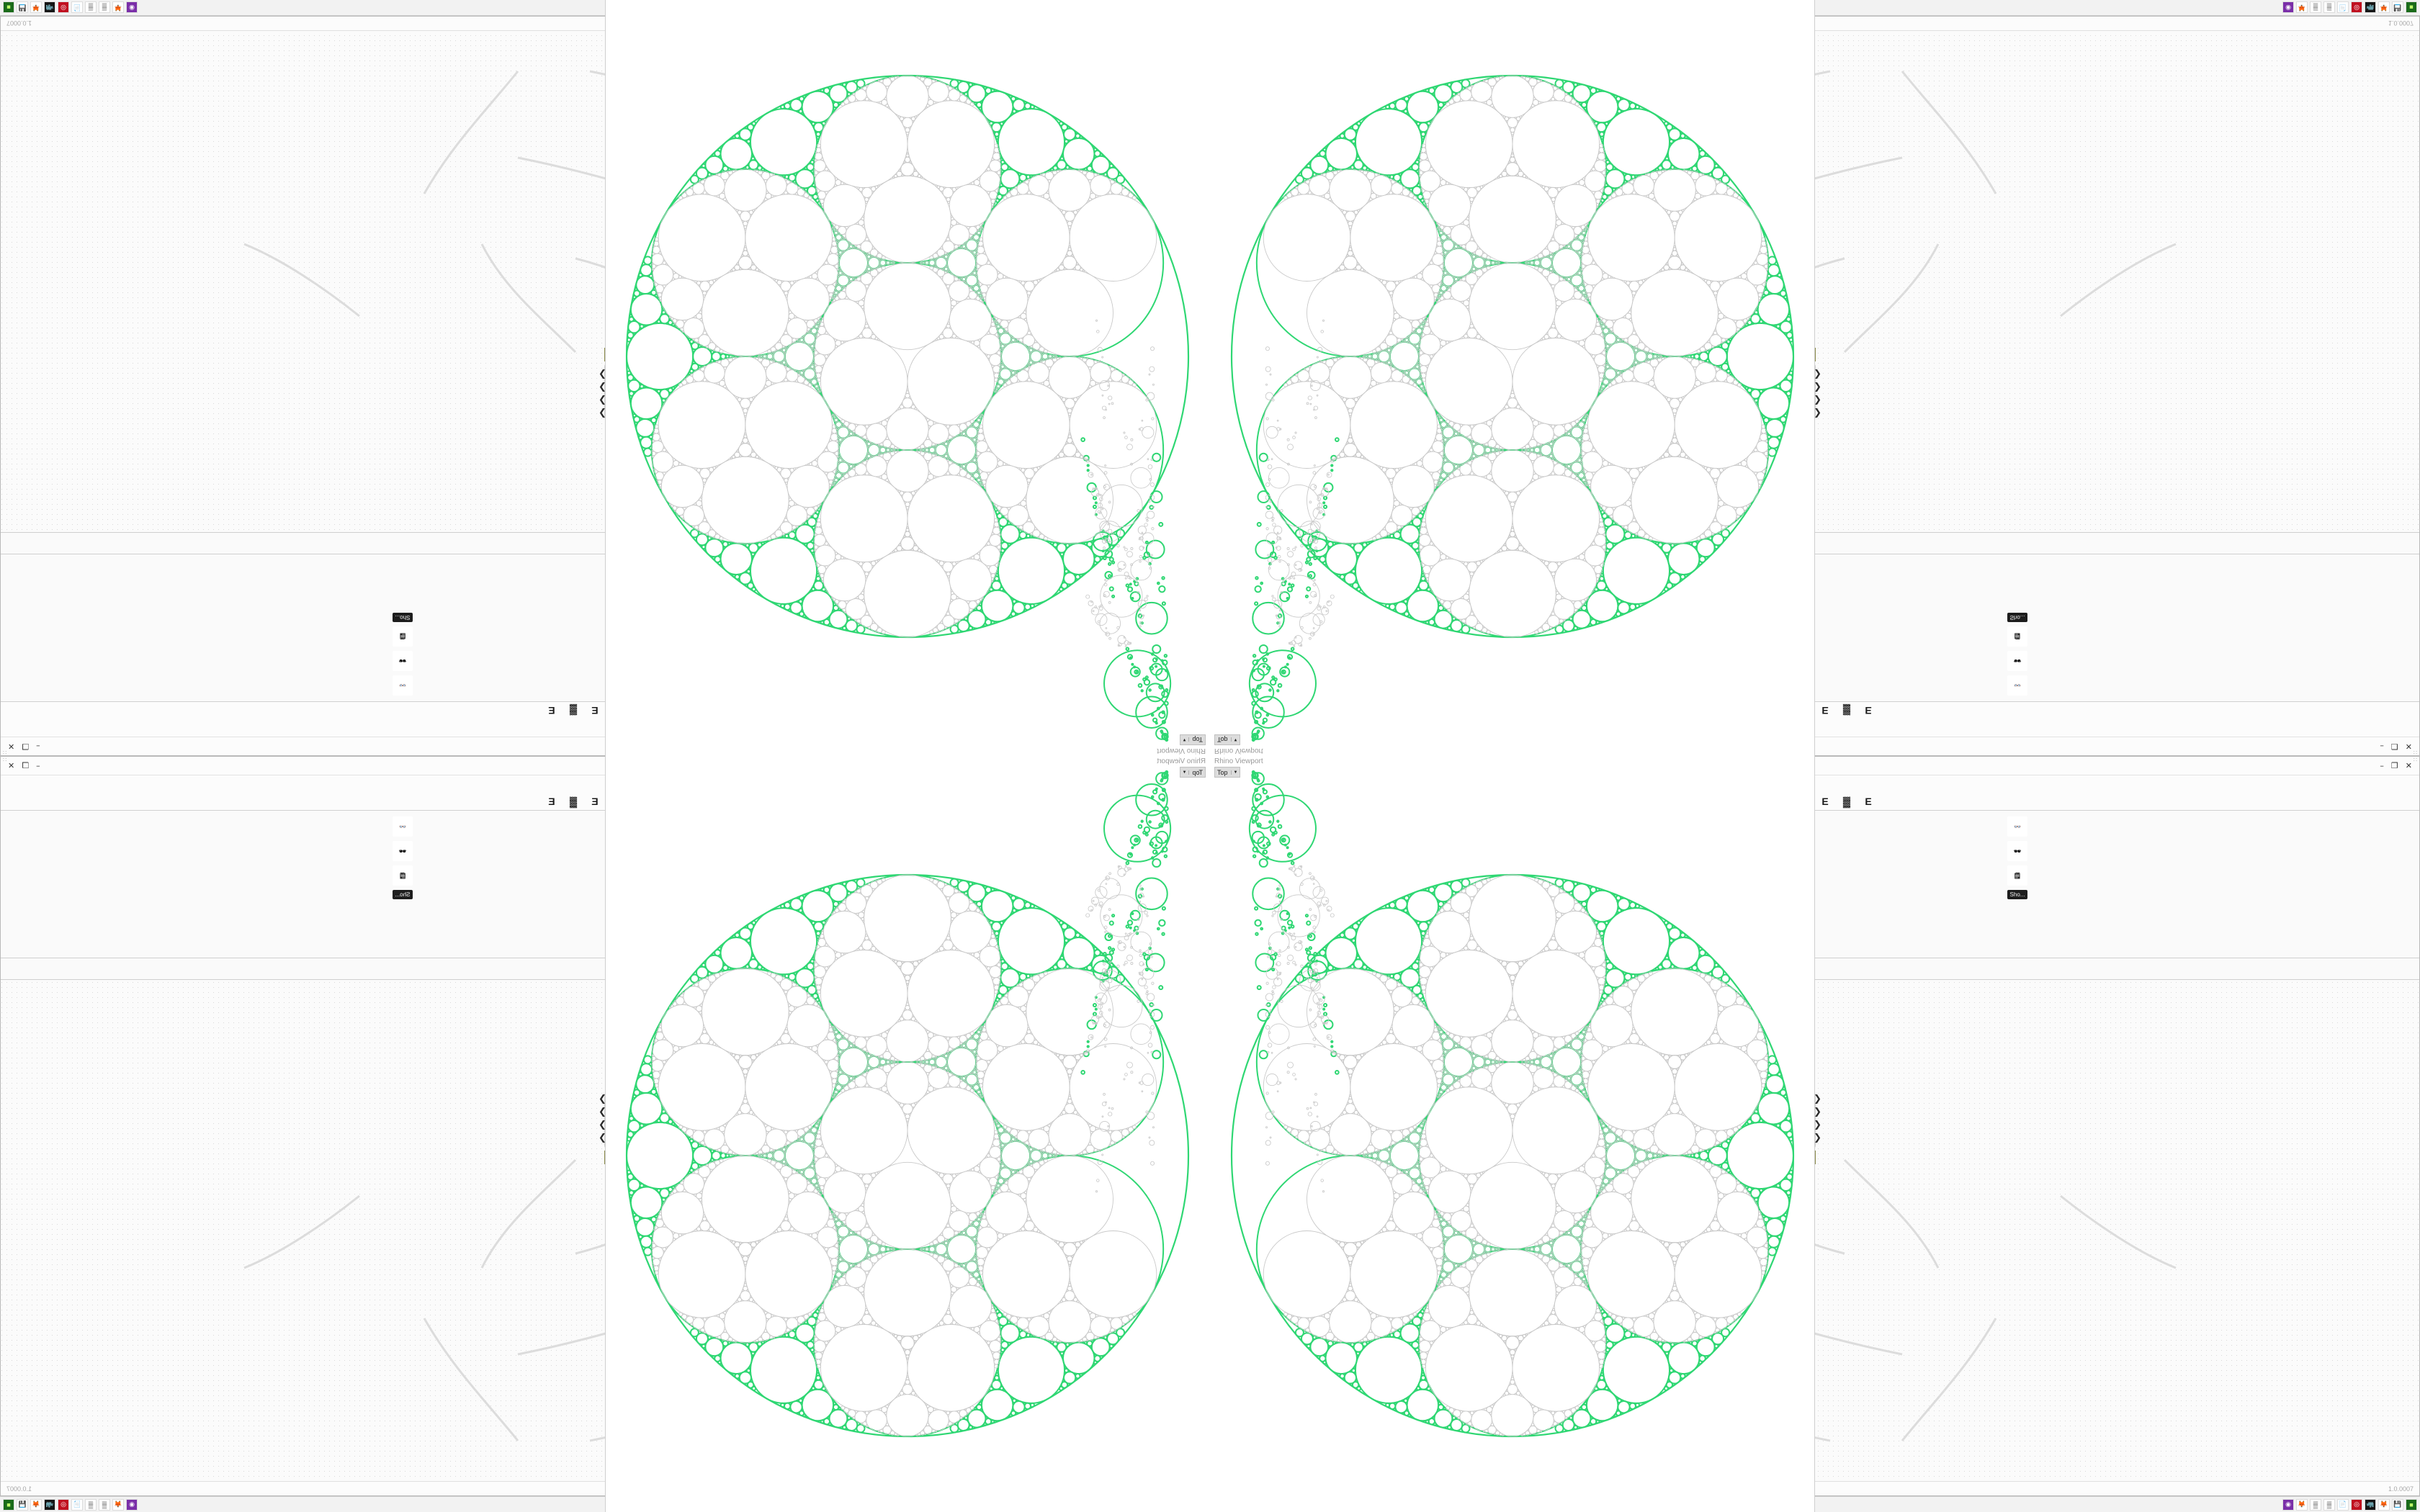 This screenshot has width=2420, height=1512. What do you see at coordinates (907, 1134) in the screenshot?
I see `rhino-viewport-bottom-left: Rhino Viewport Top ▼` at bounding box center [907, 1134].